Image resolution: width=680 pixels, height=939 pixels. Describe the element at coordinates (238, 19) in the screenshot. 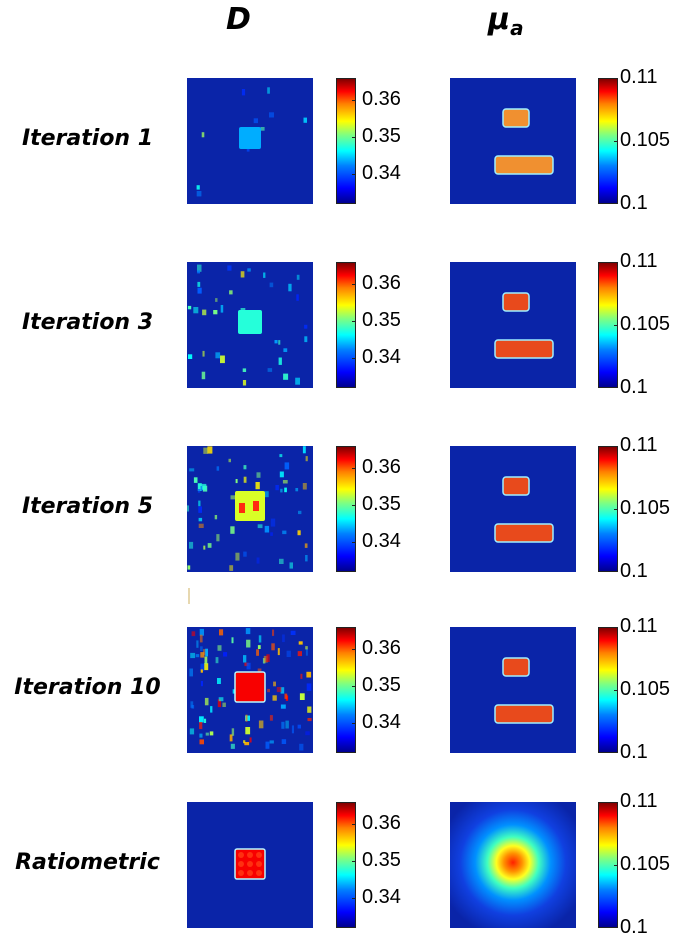

I see `column-header-d: D` at that location.